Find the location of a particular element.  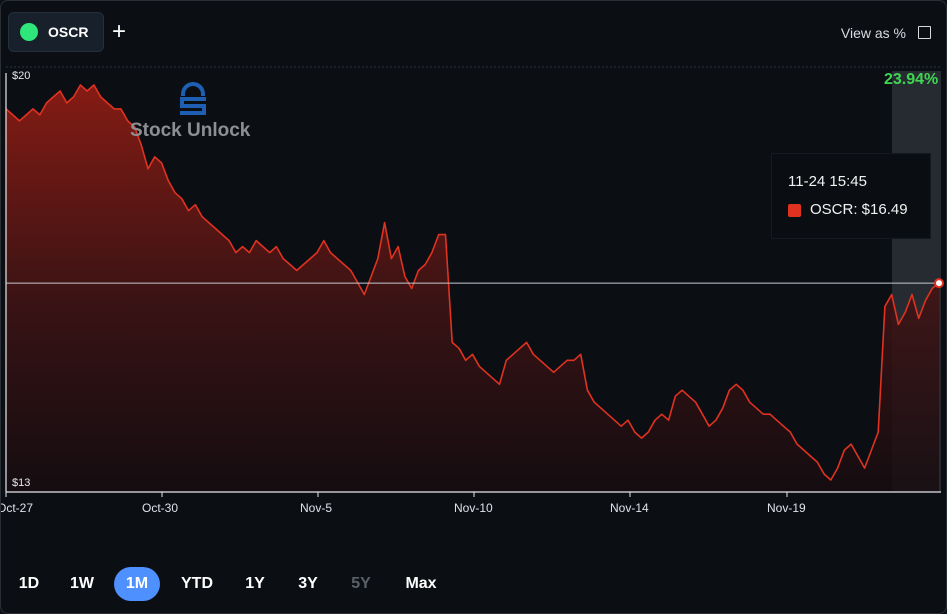

range-button-5y: 5Y is located at coordinates (361, 583).